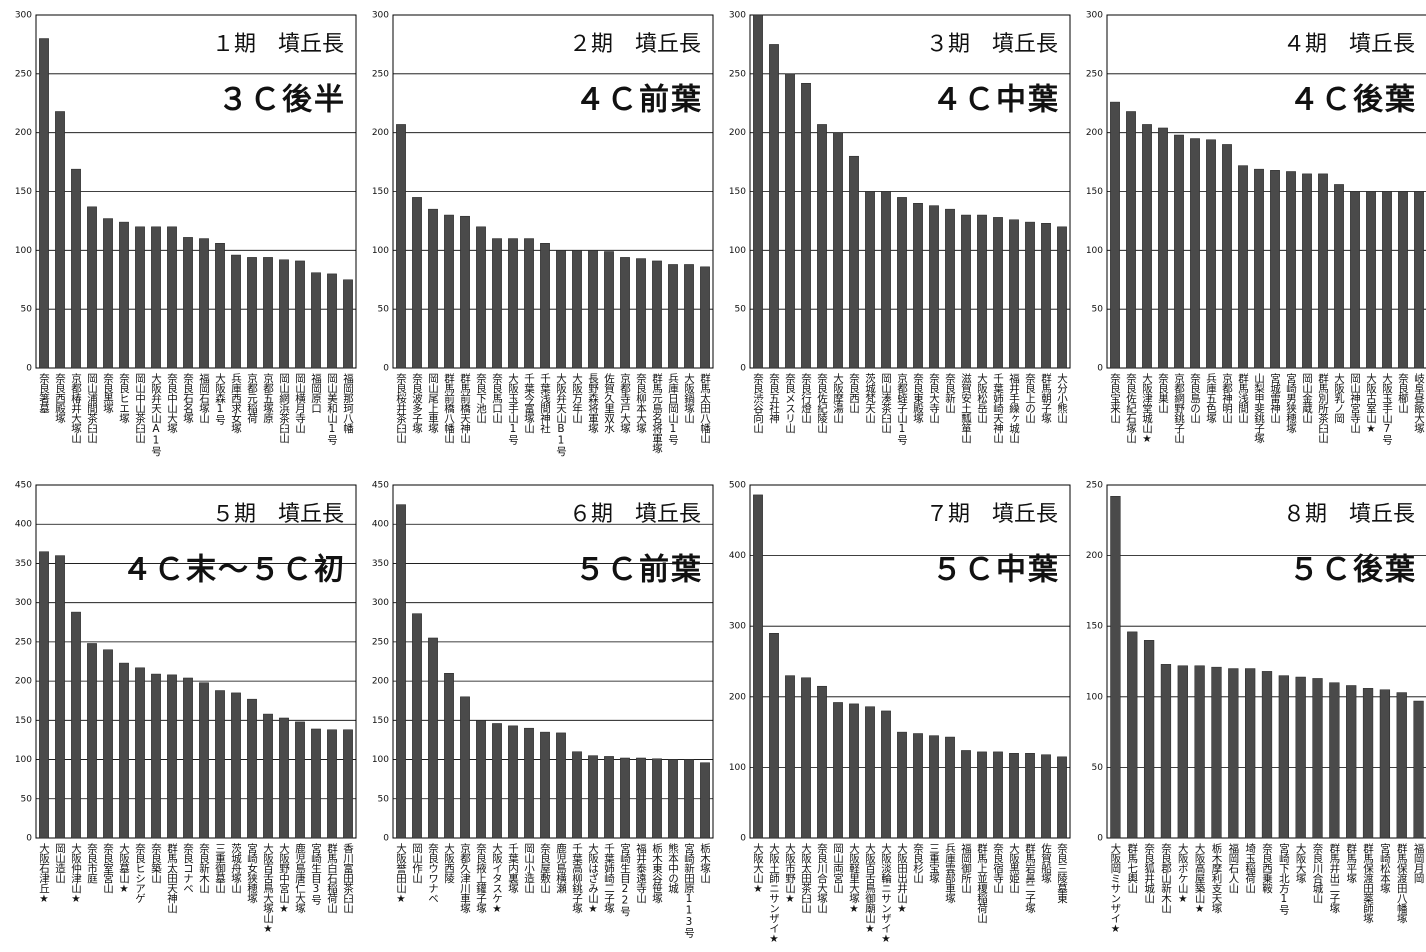 The height and width of the screenshot is (952, 1426). Describe the element at coordinates (204, 397) in the screenshot. I see `x-tick-label: 福岡石塚山` at that location.